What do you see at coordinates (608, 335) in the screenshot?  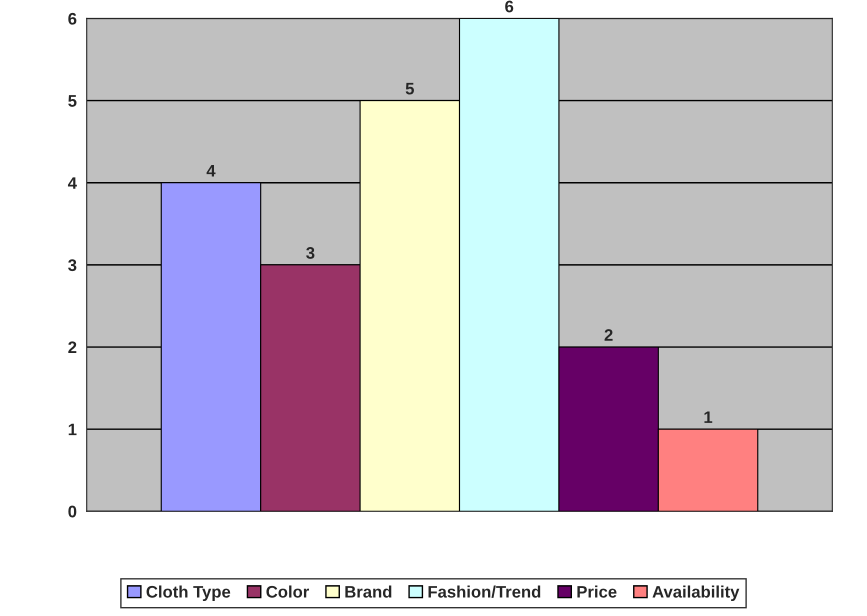 I see `data-label: 2` at bounding box center [608, 335].